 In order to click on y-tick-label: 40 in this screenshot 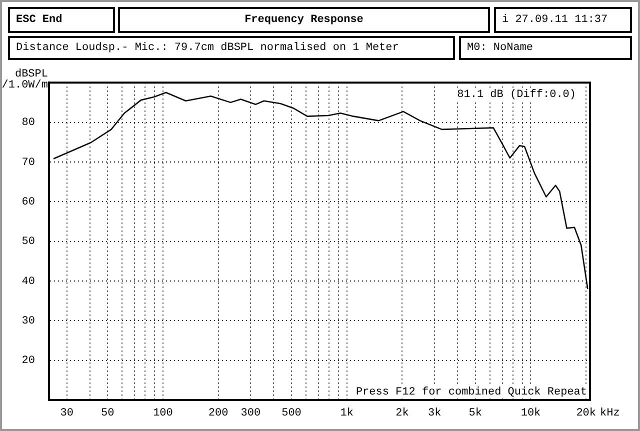, I will do `click(28, 282)`.